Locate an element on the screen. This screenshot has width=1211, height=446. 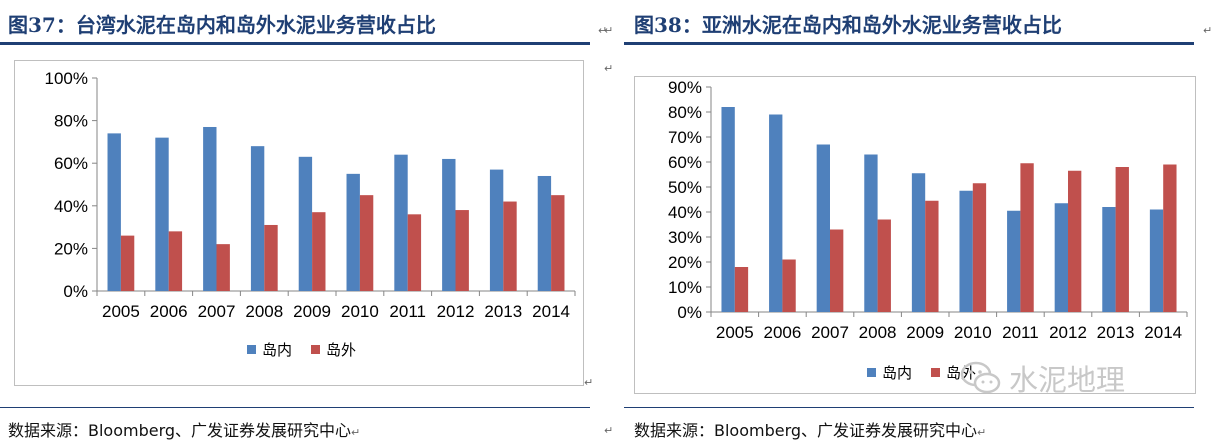
figure-37-source: 数据来源：Bloomberg、广发证券发展研究中心↵ is located at coordinates (184, 429).